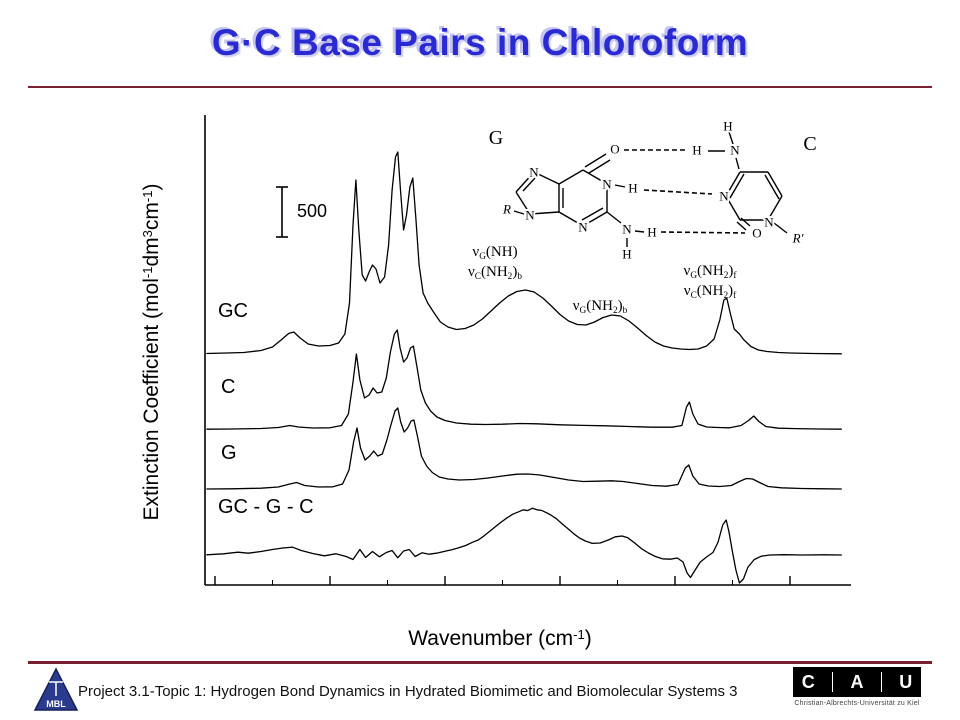 The image size is (960, 720). Describe the element at coordinates (496, 138) in the screenshot. I see `atom-label-g: G` at that location.